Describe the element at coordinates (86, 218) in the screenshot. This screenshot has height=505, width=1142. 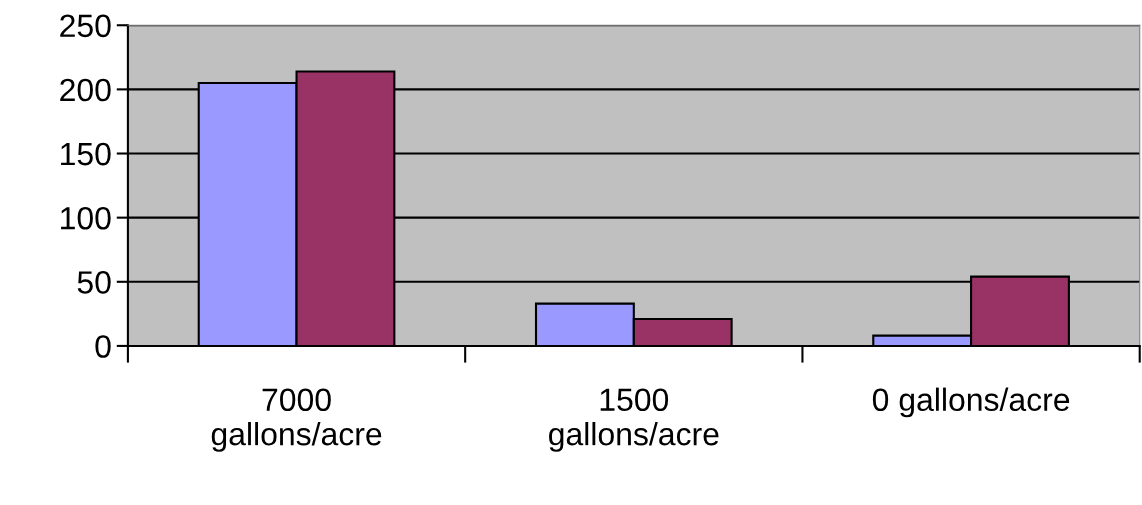
I see `y-tick-label: 100` at that location.